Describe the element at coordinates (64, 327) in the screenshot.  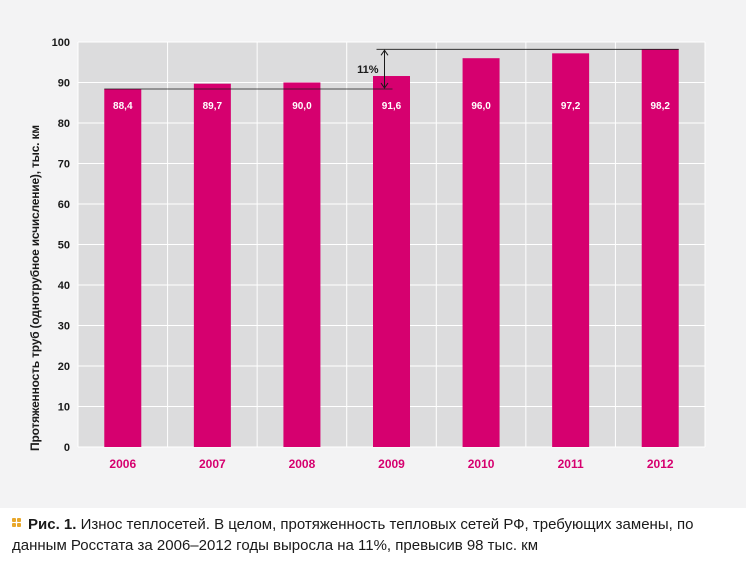
I see `y-tick-label: 30` at that location.